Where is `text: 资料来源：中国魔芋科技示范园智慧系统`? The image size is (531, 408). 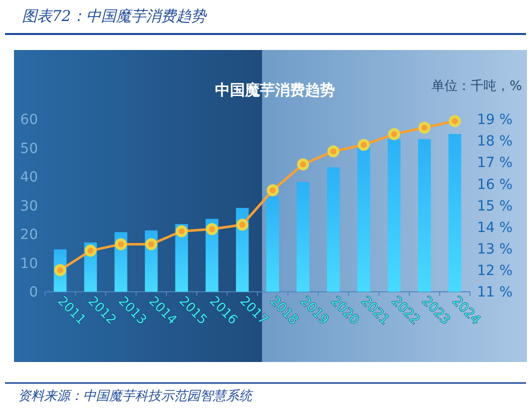 text: 资料来源：中国魔芋科技示范园智慧系统 is located at coordinates (136, 396).